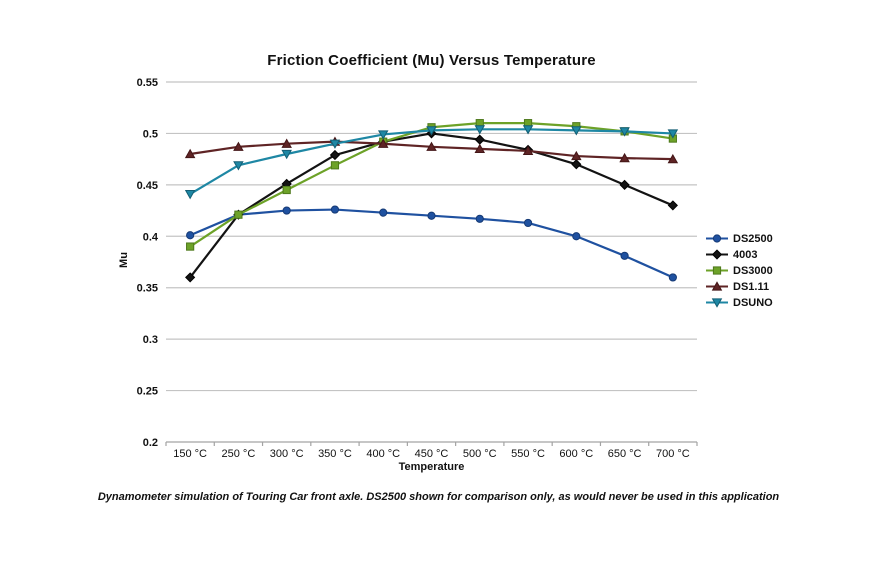 The image size is (877, 573). What do you see at coordinates (147, 83) in the screenshot?
I see `y-tick-label: 0.55` at bounding box center [147, 83].